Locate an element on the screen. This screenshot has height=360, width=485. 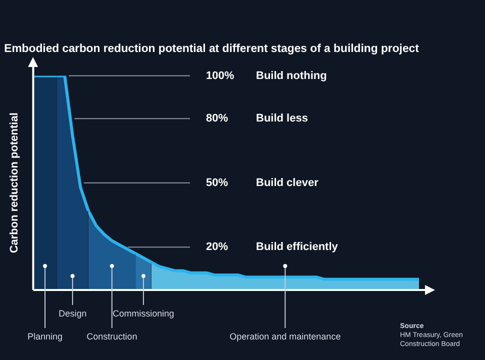
ref-line-label: 100% is located at coordinates (220, 76).